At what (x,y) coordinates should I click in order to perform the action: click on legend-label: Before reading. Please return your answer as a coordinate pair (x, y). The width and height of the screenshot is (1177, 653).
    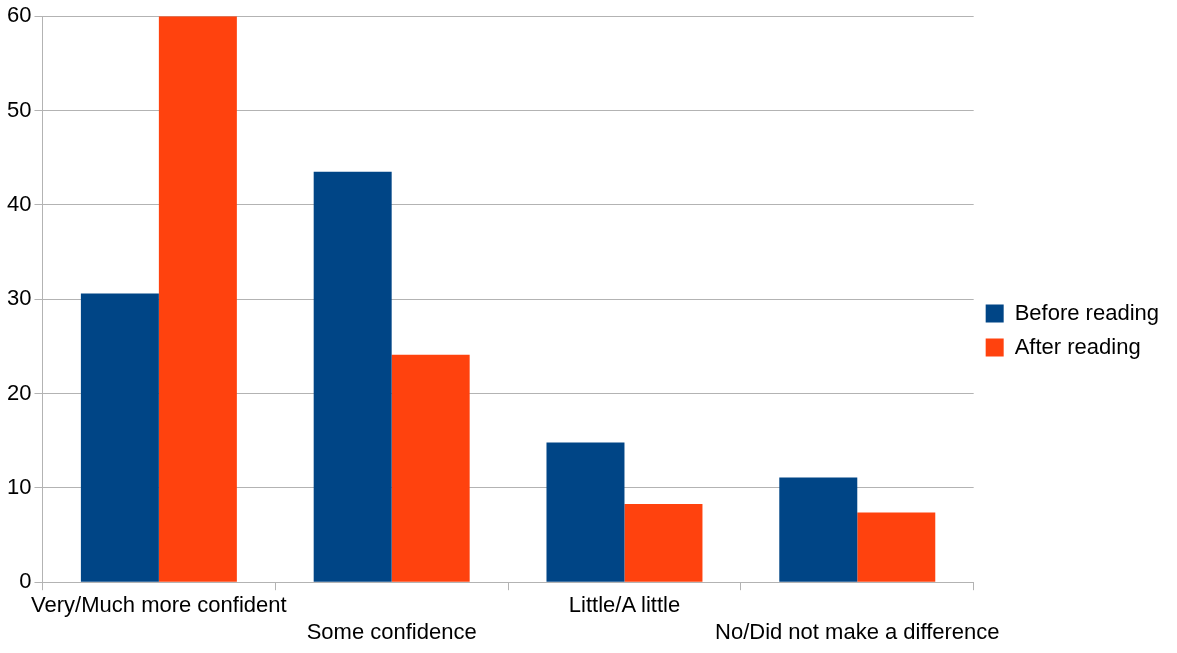
    Looking at the image, I should click on (1087, 312).